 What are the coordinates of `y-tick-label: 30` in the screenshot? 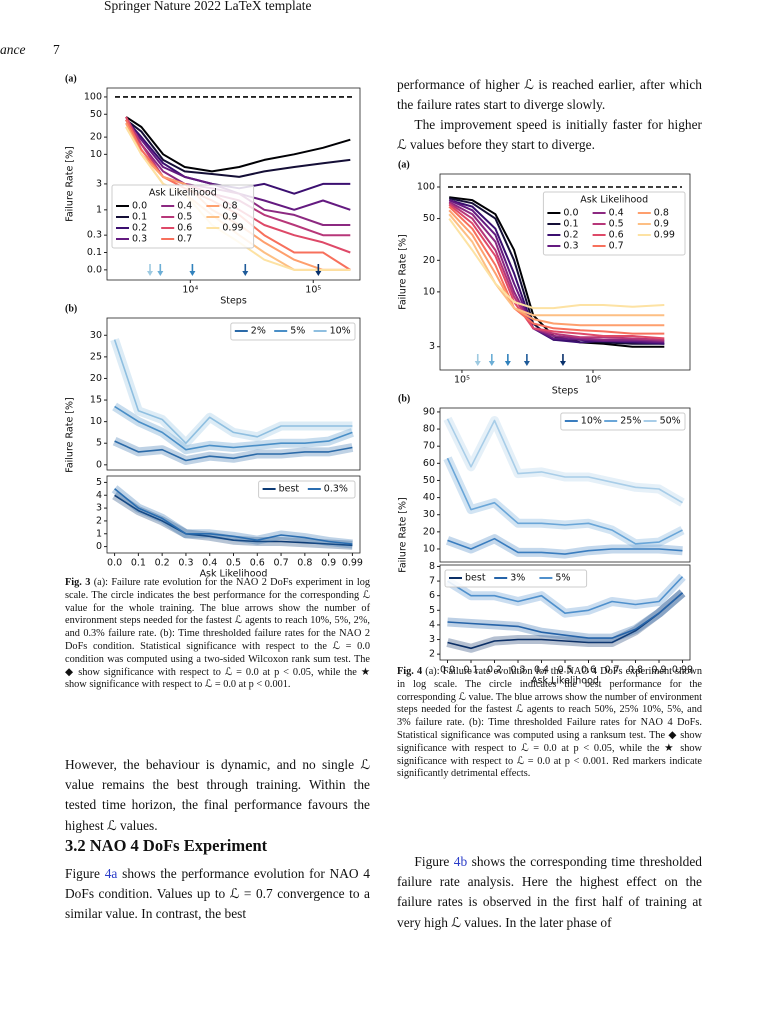 It's located at (429, 514).